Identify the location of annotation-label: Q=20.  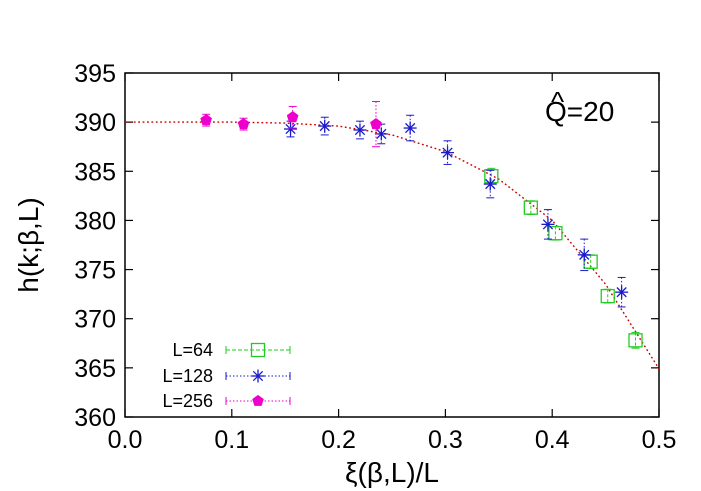
(579, 111).